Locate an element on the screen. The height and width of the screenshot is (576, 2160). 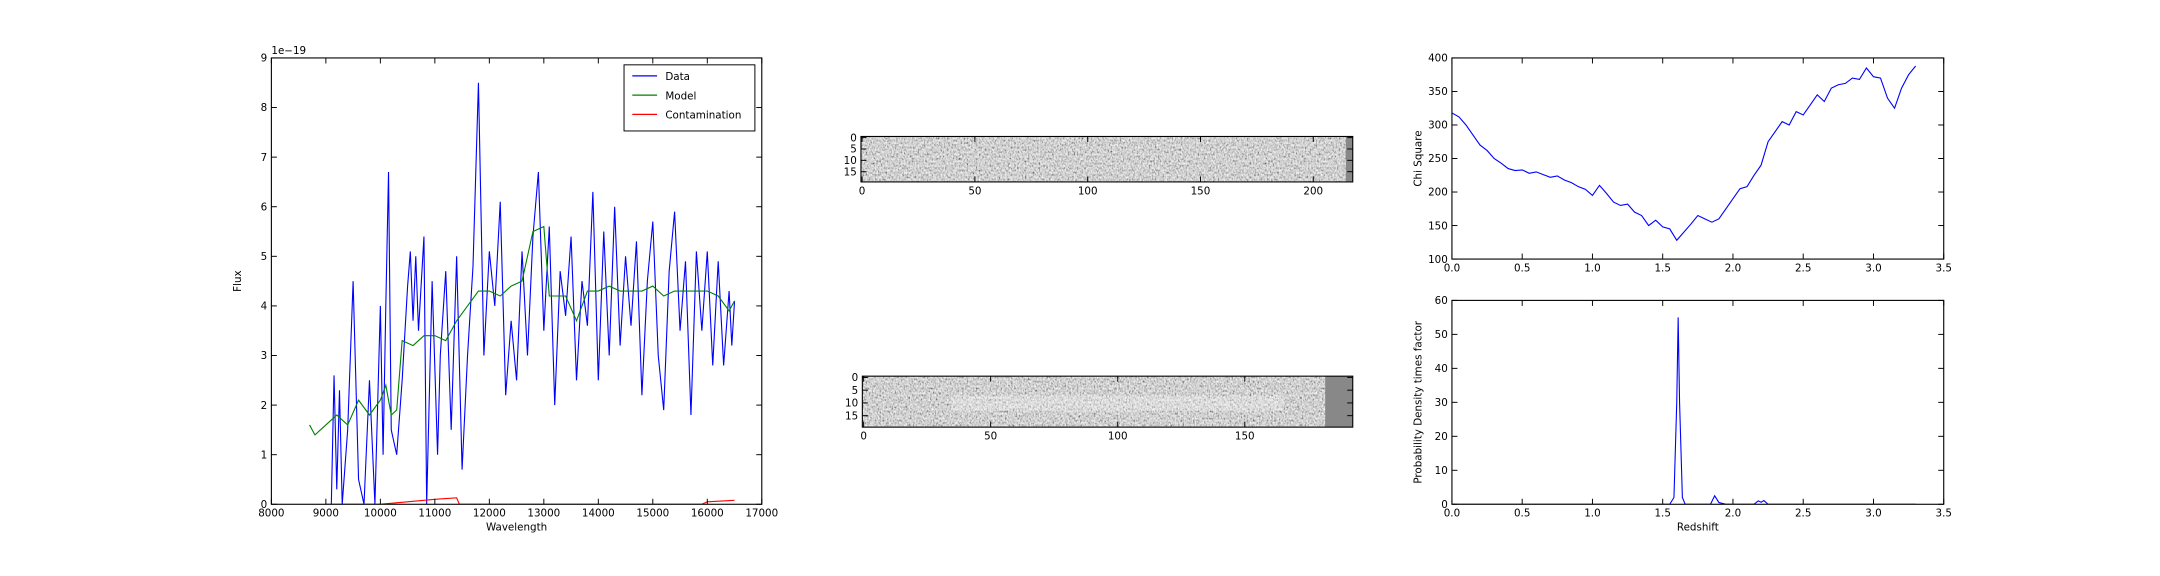
x-tick-label: 13000 is located at coordinates (543, 514).